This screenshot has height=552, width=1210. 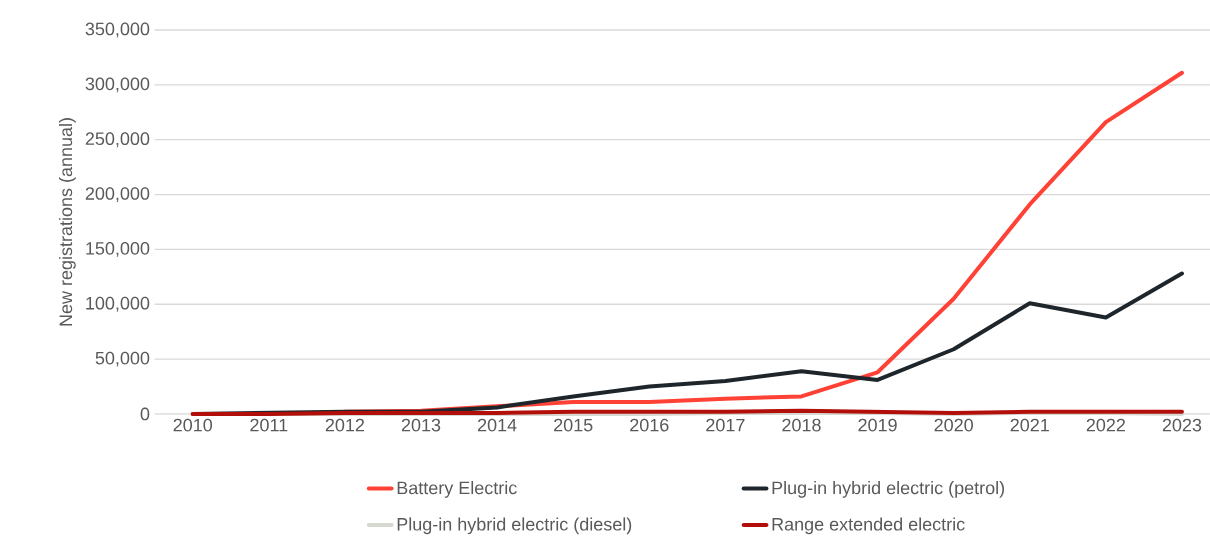 I want to click on y-tick-label: 50,000, so click(x=122, y=359).